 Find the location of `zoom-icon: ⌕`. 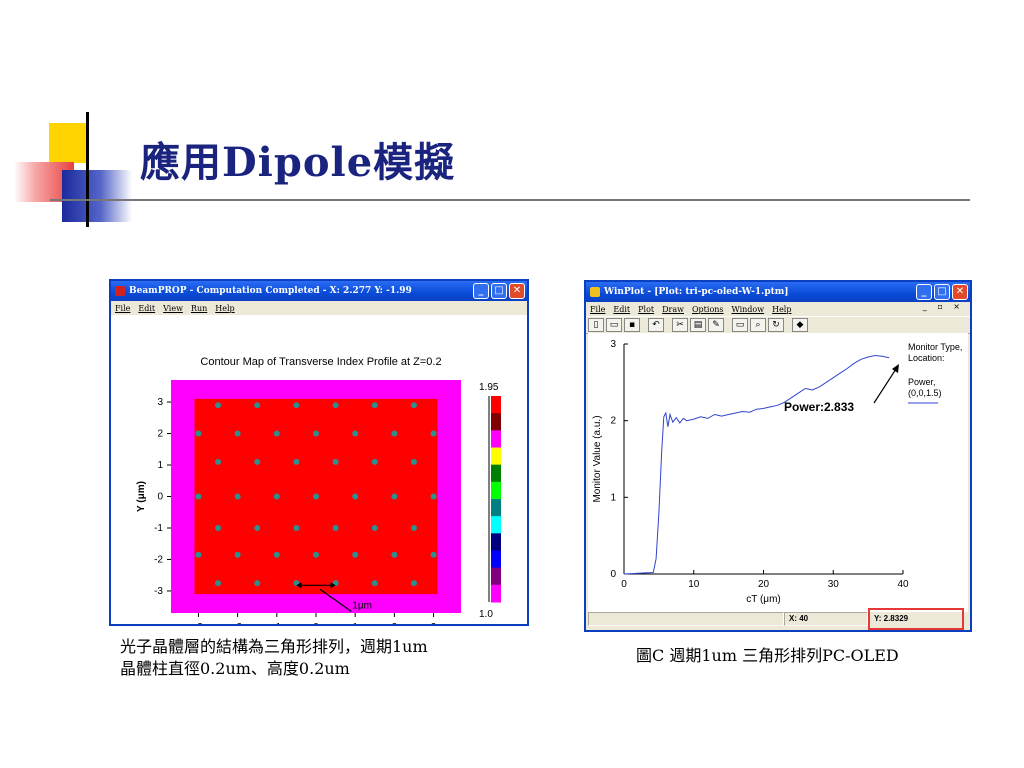

zoom-icon: ⌕ is located at coordinates (758, 325).